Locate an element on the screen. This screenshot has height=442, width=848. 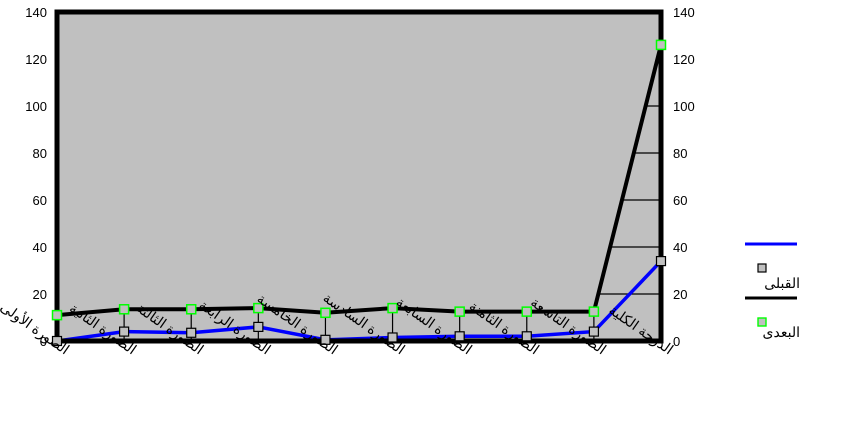
y-axis-left: 0 20 40 60 80 100 120 140 is located at coordinates (36, 177).